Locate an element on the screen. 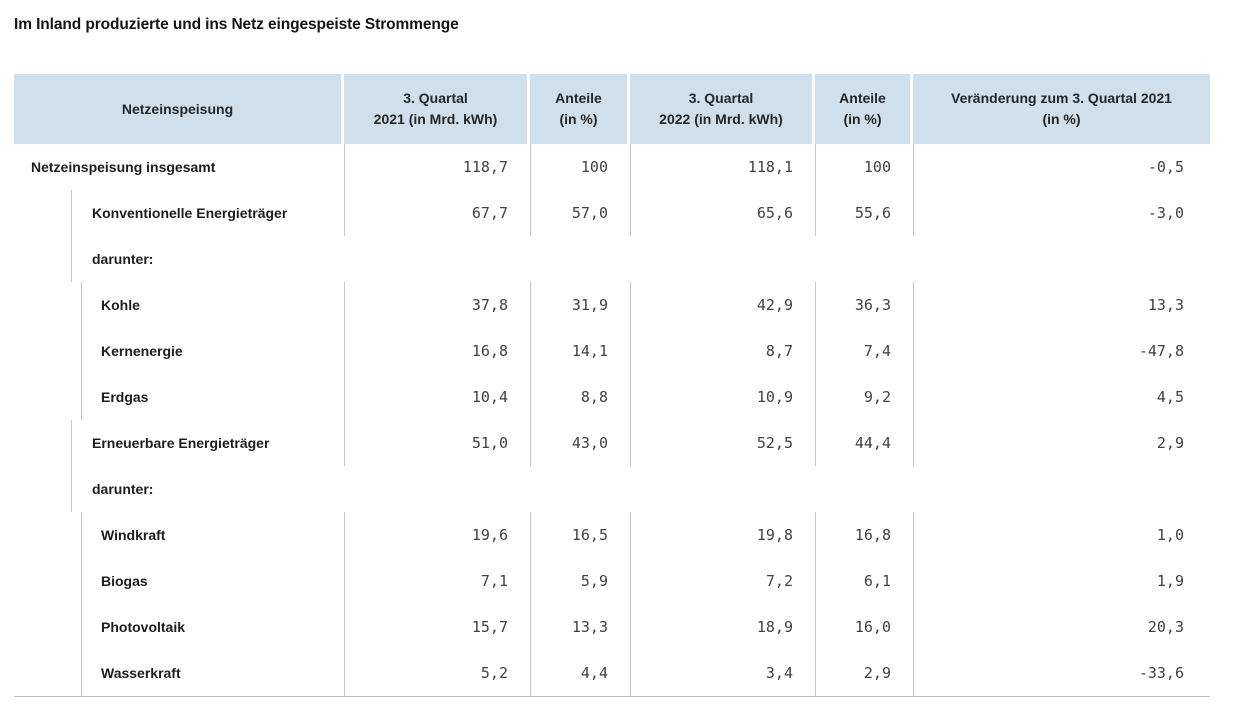  cell-value: 16,5 is located at coordinates (580, 535).